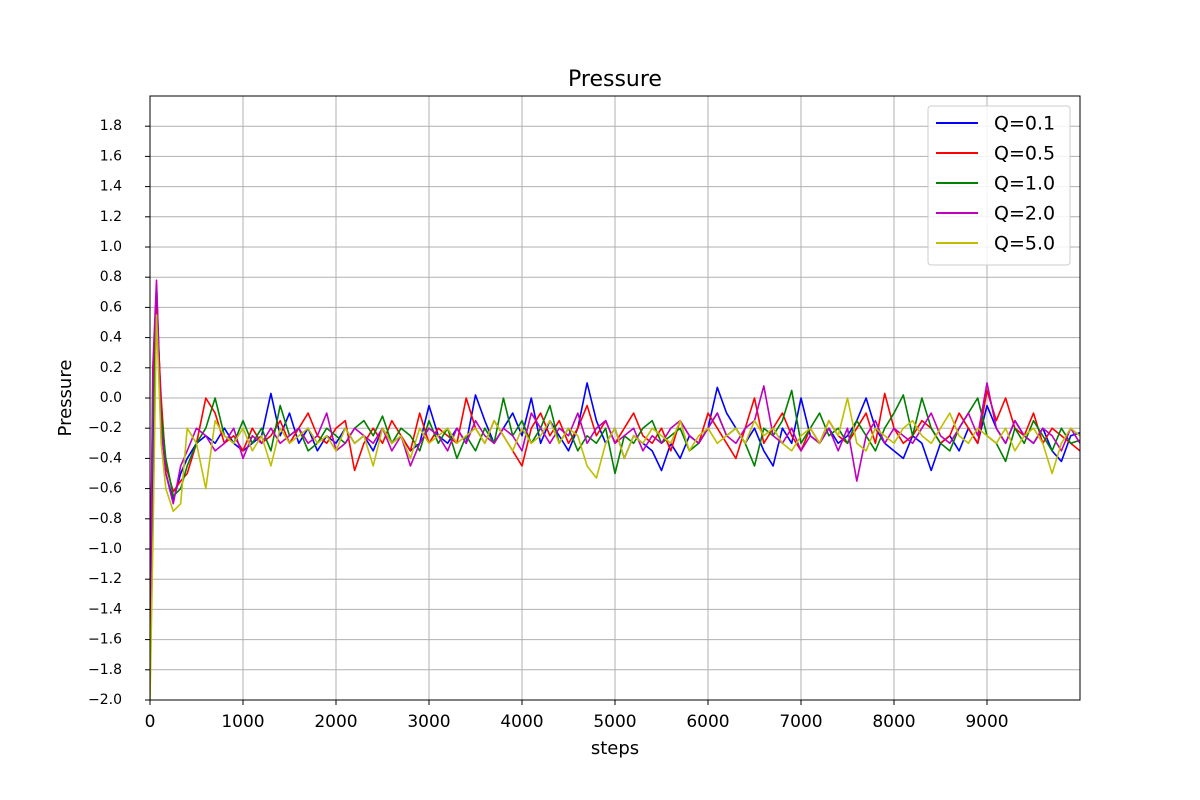 Image resolution: width=1200 pixels, height=800 pixels. Describe the element at coordinates (1024, 154) in the screenshot. I see `legend-label: Q=0.5` at that location.